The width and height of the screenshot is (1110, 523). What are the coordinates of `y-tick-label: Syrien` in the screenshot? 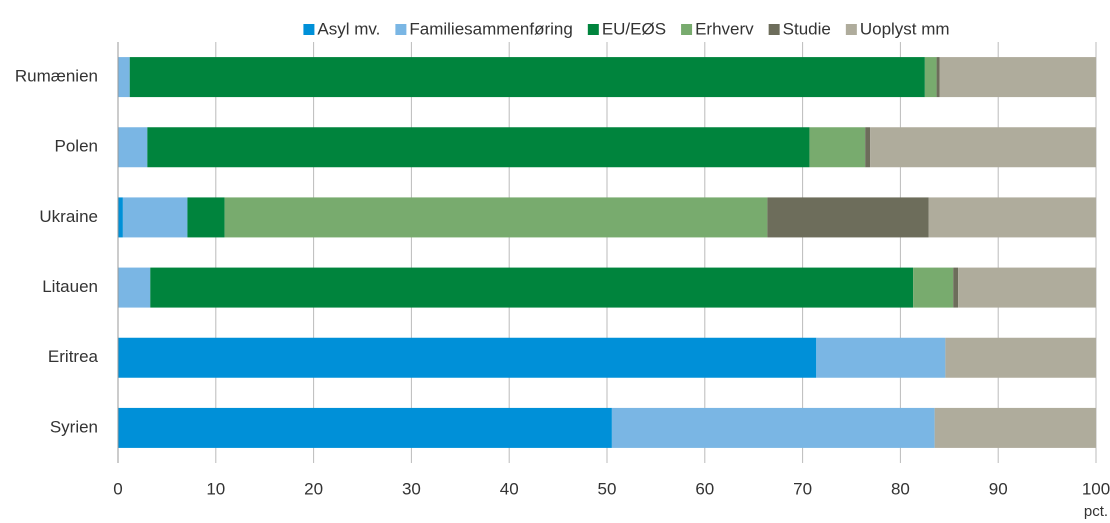 It's located at (74, 426).